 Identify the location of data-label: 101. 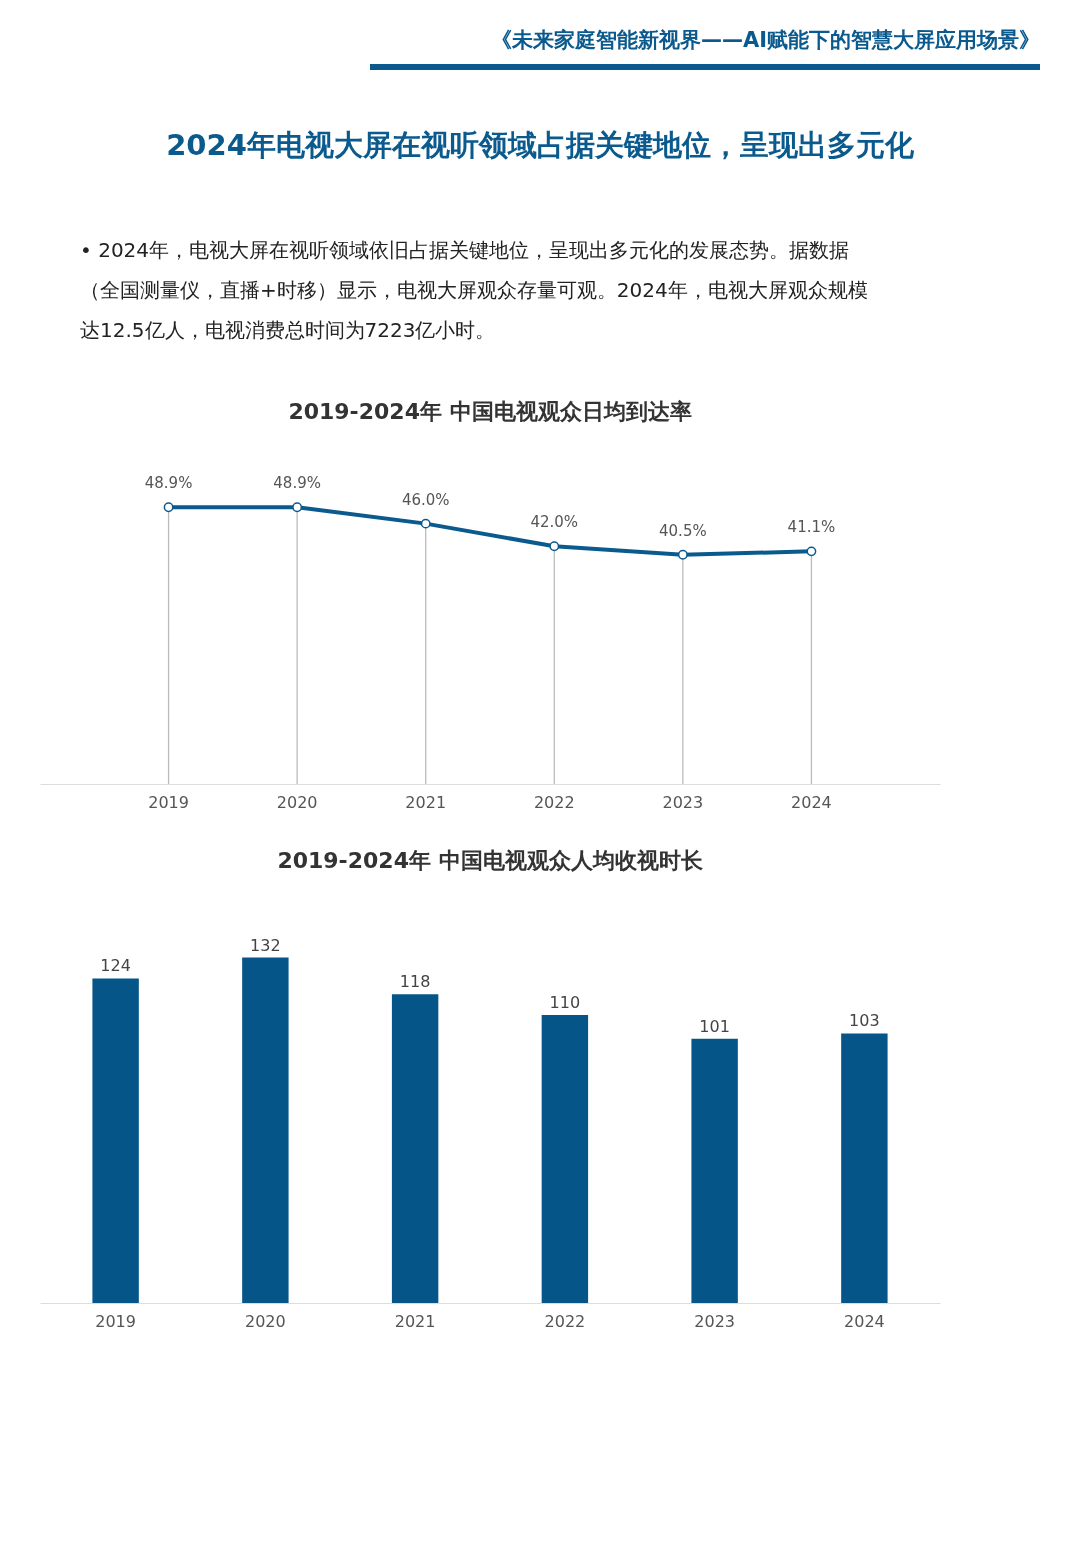
(714, 1026).